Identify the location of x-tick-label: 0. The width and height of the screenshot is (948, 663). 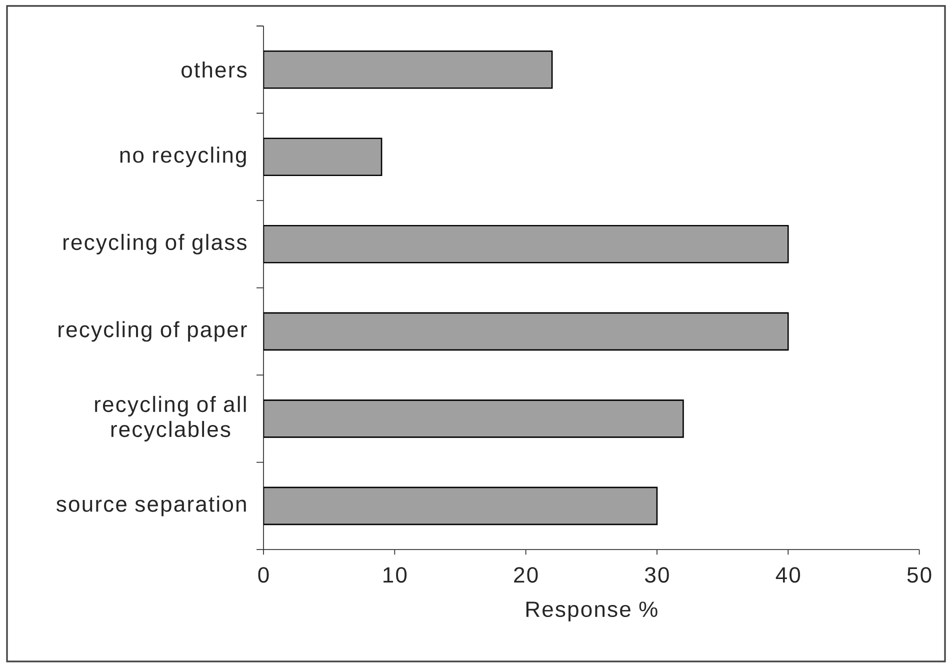
(263, 575).